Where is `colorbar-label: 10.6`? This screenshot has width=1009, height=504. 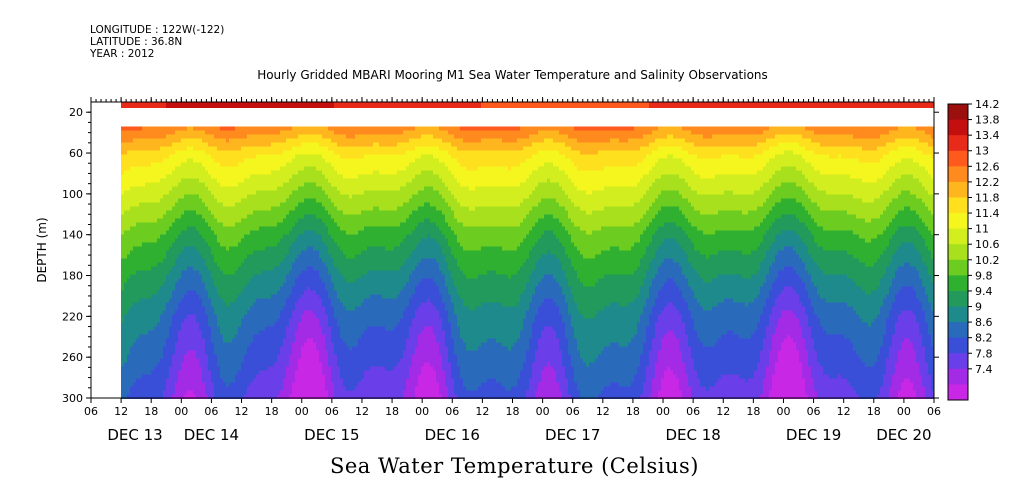
colorbar-label: 10.6 is located at coordinates (987, 244).